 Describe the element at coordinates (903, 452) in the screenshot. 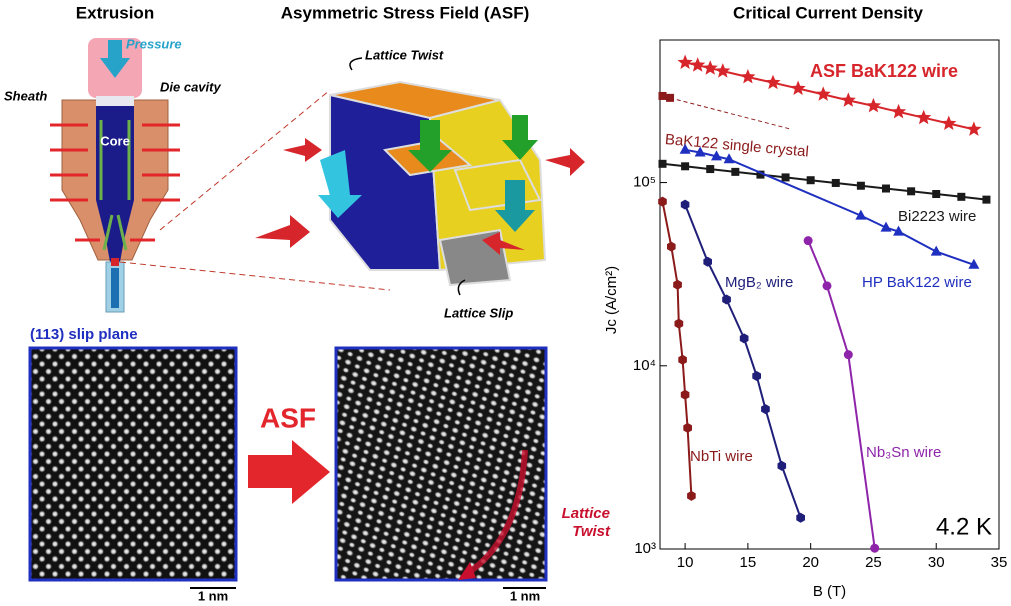

I see `series-label: Nb₃Sn wire` at that location.